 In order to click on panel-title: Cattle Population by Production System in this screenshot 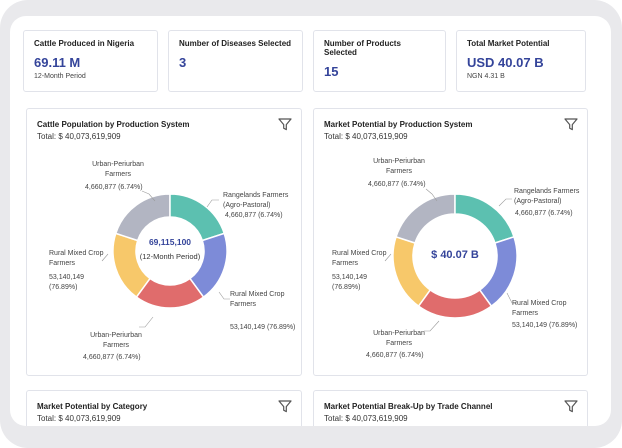, I will do `click(113, 124)`.